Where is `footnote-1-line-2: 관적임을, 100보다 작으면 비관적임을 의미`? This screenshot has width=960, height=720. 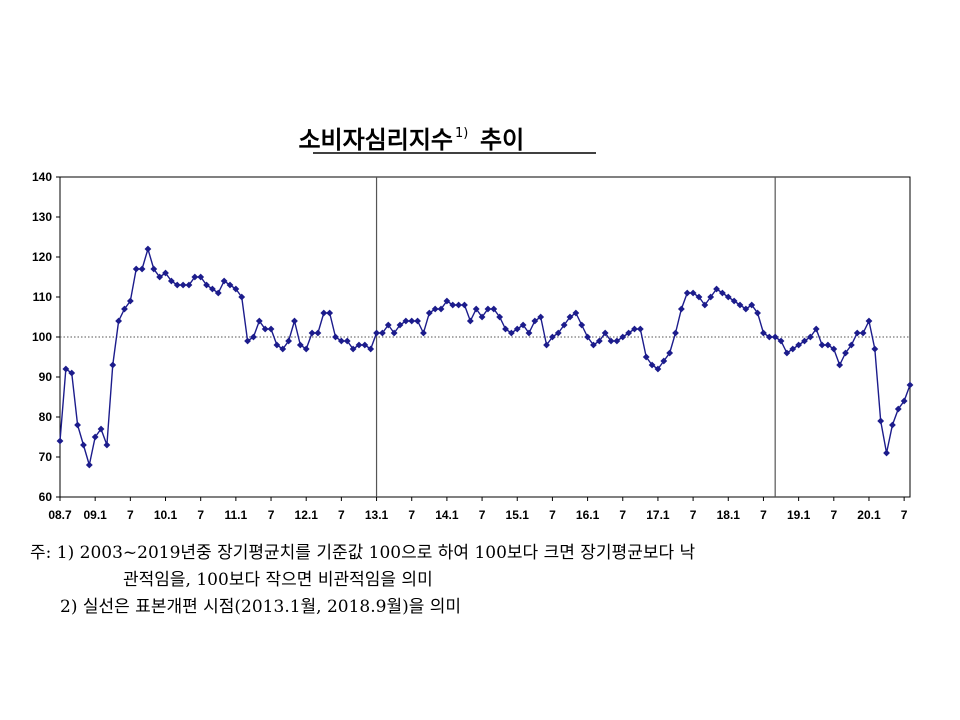 footnote-1-line-2: 관적임을, 100보다 작으면 비관적임을 의미 is located at coordinates (278, 580).